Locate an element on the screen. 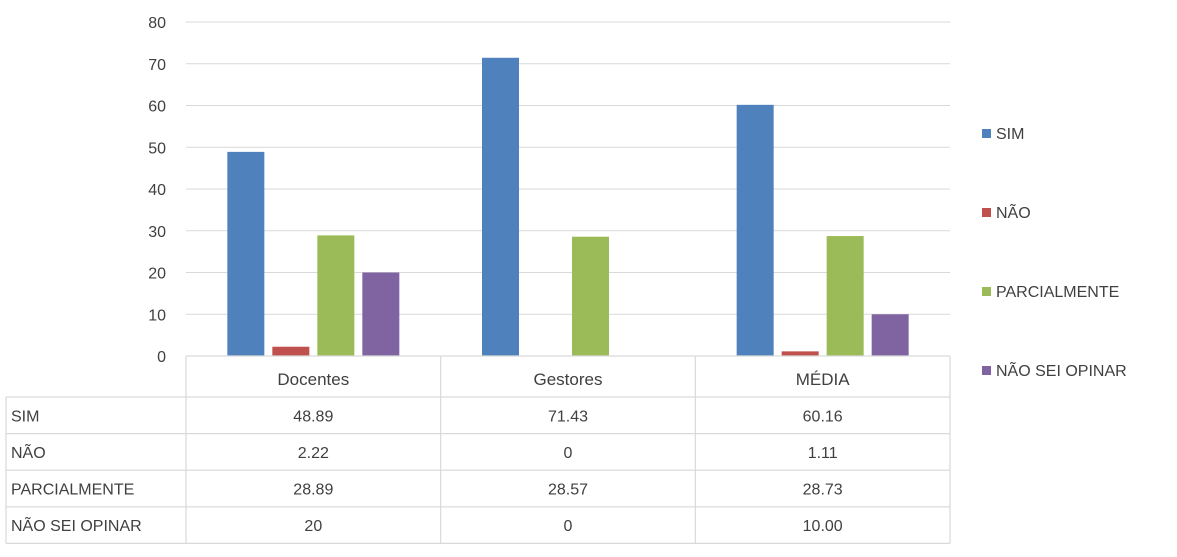  bar-parcialmente-m-dia is located at coordinates (845, 296).